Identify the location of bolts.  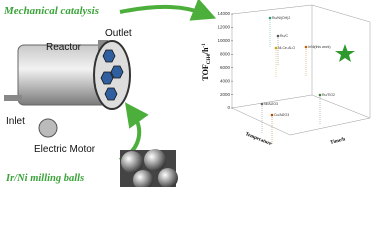
(112, 75).